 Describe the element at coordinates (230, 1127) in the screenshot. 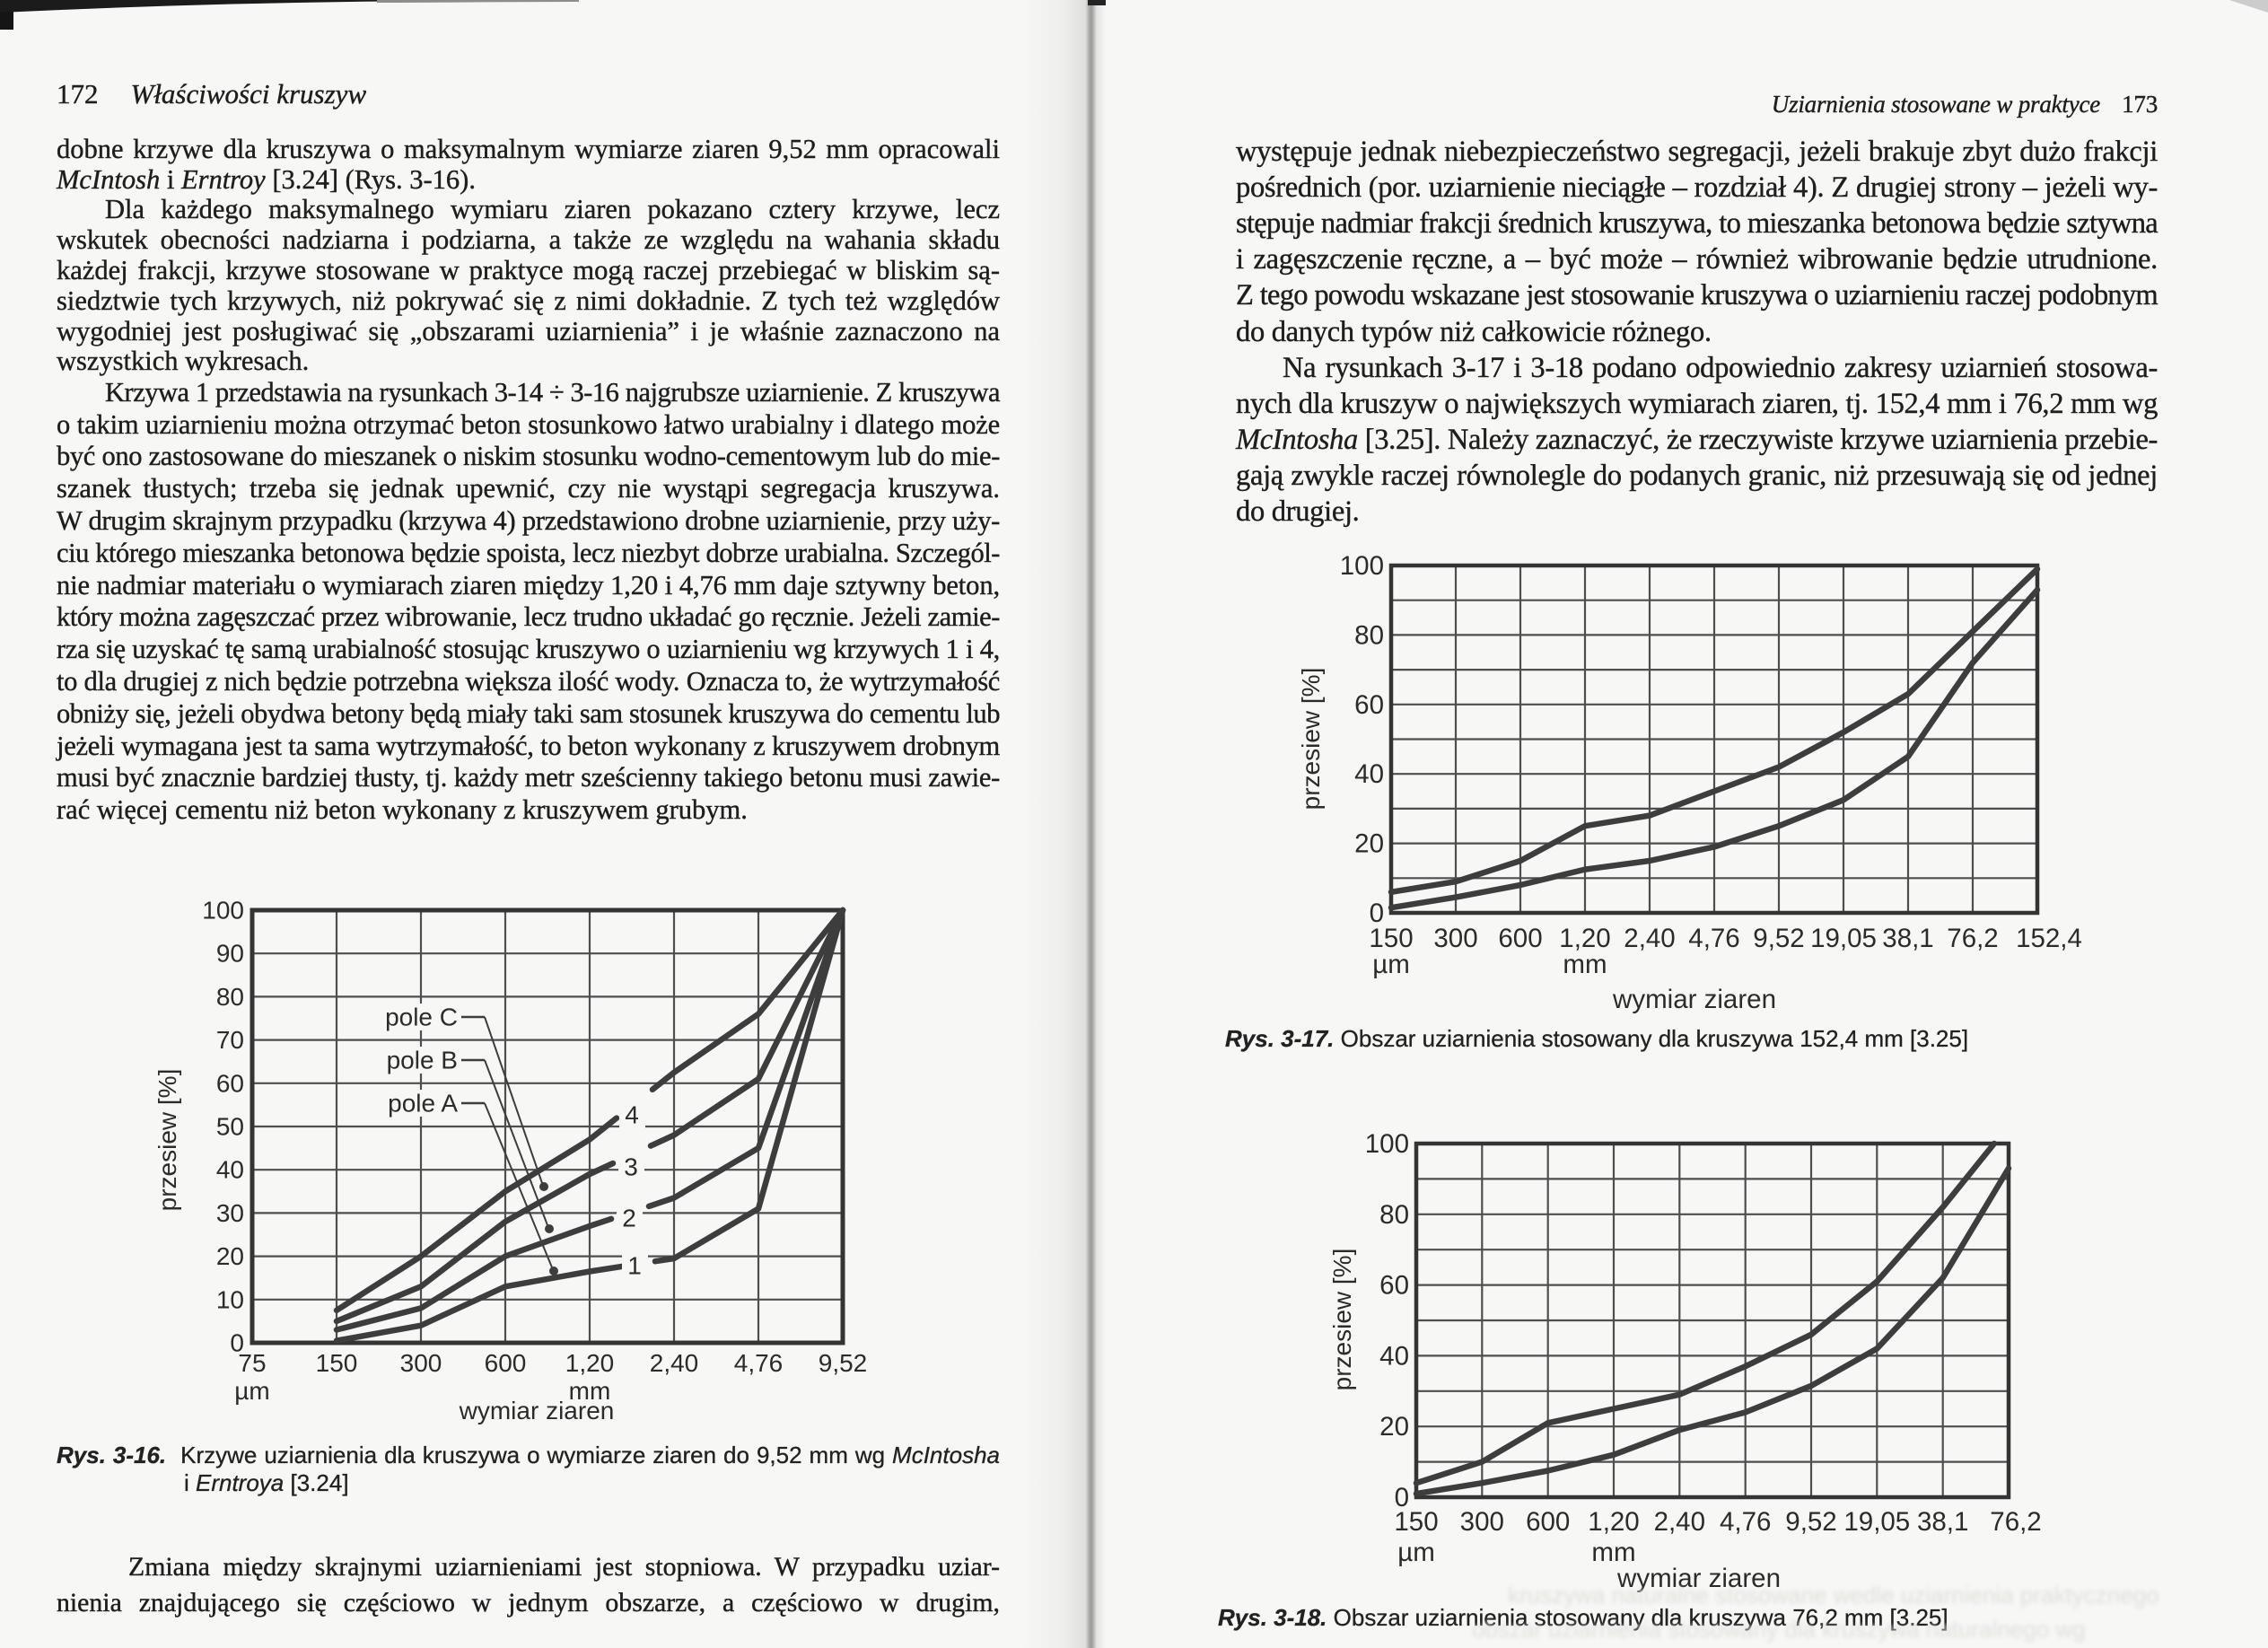

I see `svg-text: 50` at that location.